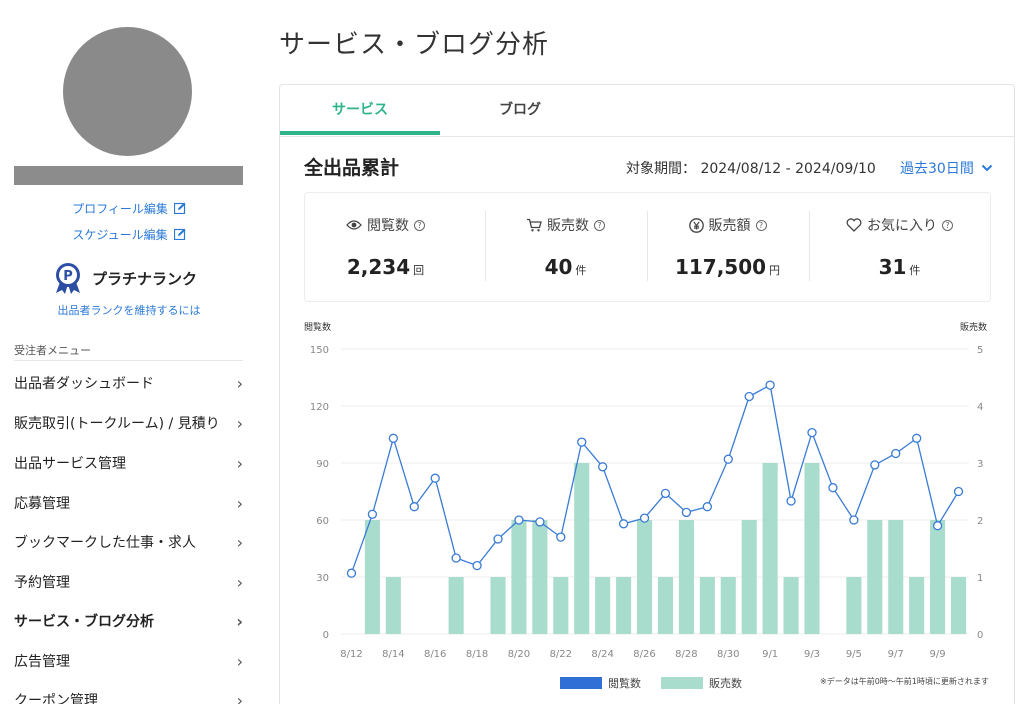  What do you see at coordinates (42, 583) in the screenshot?
I see `sidebar-menu-item-label: 予約管理` at bounding box center [42, 583].